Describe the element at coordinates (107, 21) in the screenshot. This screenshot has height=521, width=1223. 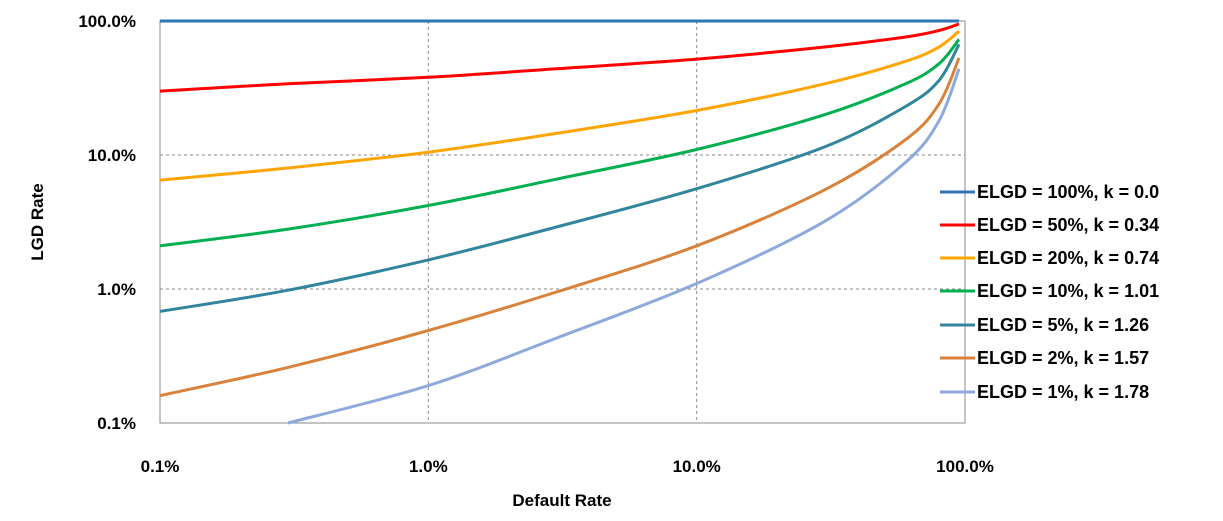
I see `y-tick-label: 100.0%` at that location.